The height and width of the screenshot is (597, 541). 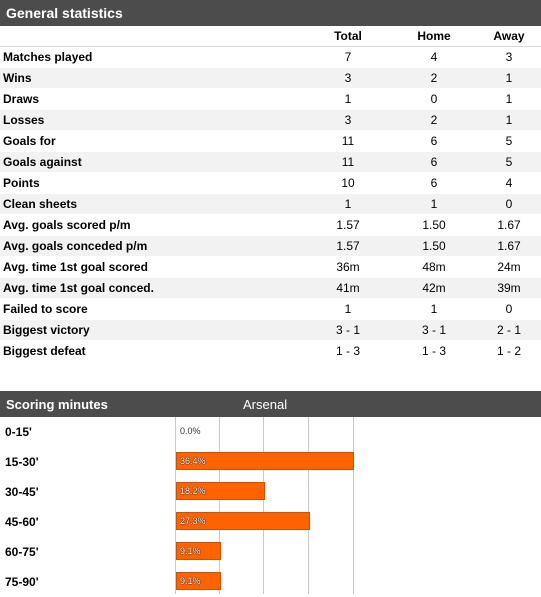 I want to click on scoring-row: 0-15' 0.0%, so click(x=270, y=432).